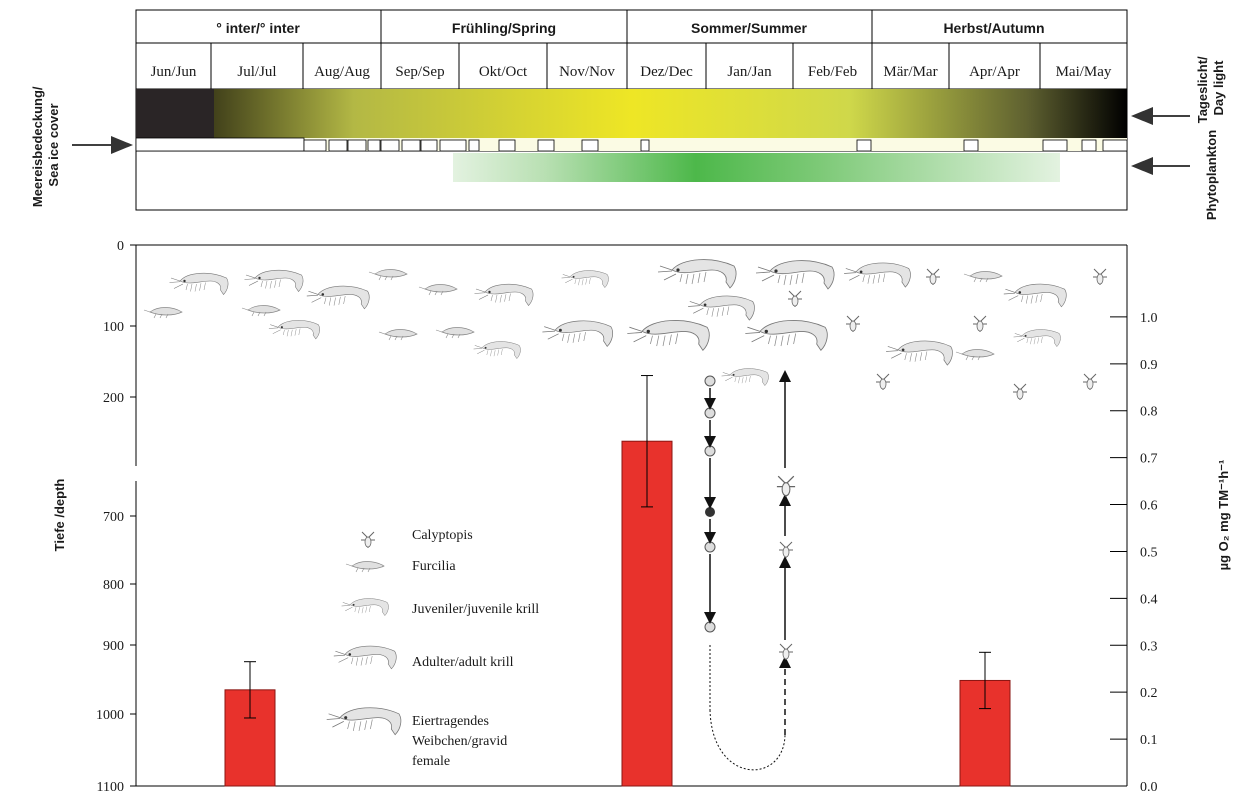 The width and height of the screenshot is (1243, 794). What do you see at coordinates (1218, 88) in the screenshot?
I see `daylight-label-en: Day light` at bounding box center [1218, 88].